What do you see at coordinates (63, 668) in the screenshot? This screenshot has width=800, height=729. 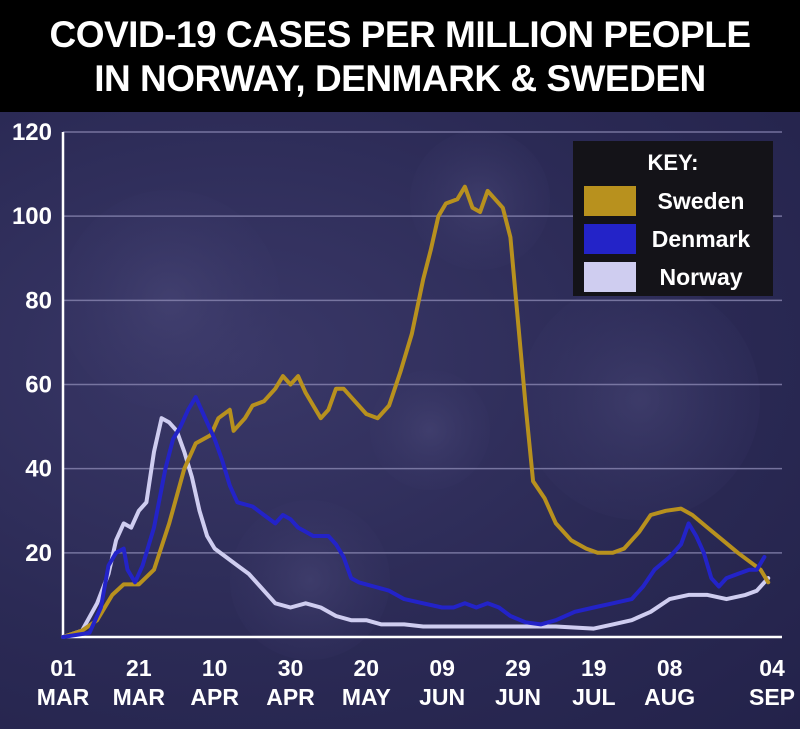 I see `x-tick-day-0: 01` at bounding box center [63, 668].